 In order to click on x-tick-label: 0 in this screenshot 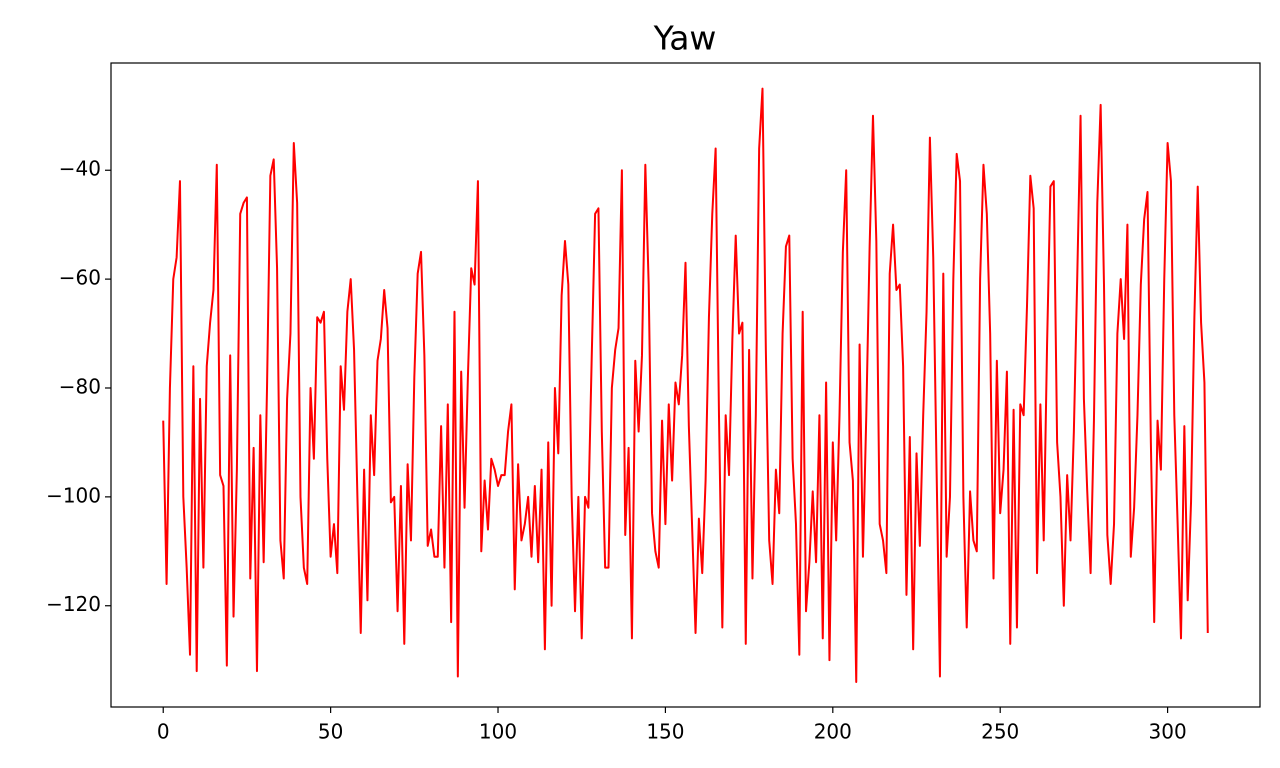, I will do `click(163, 732)`.